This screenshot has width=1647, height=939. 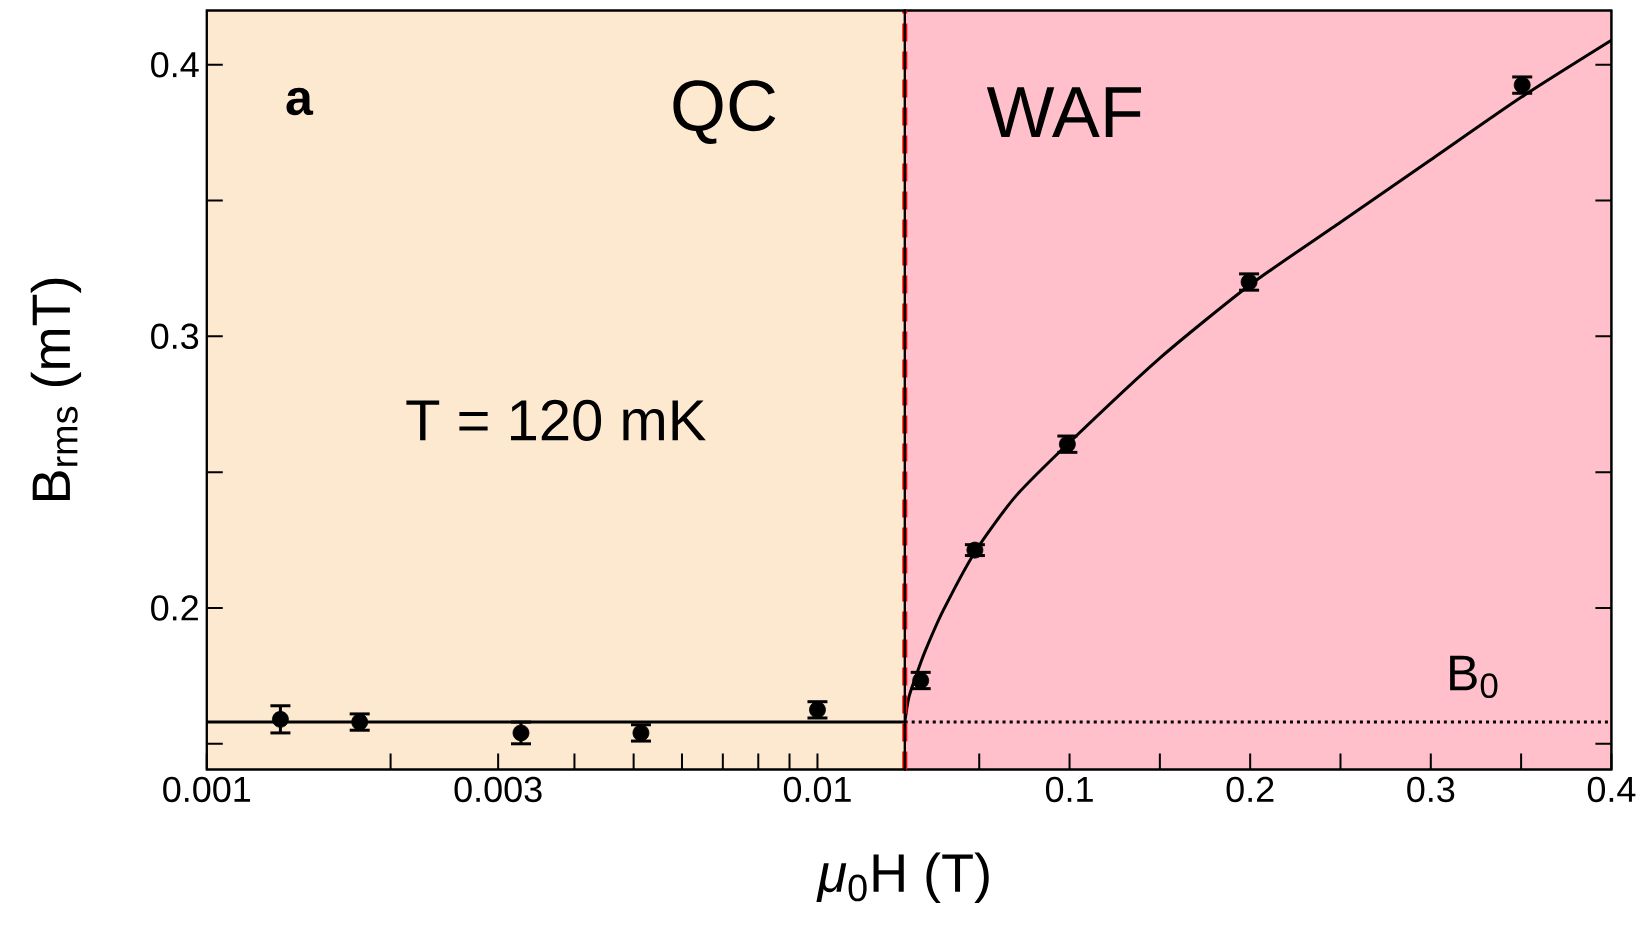 I want to click on y-tick-label: 0.2, so click(x=174, y=608).